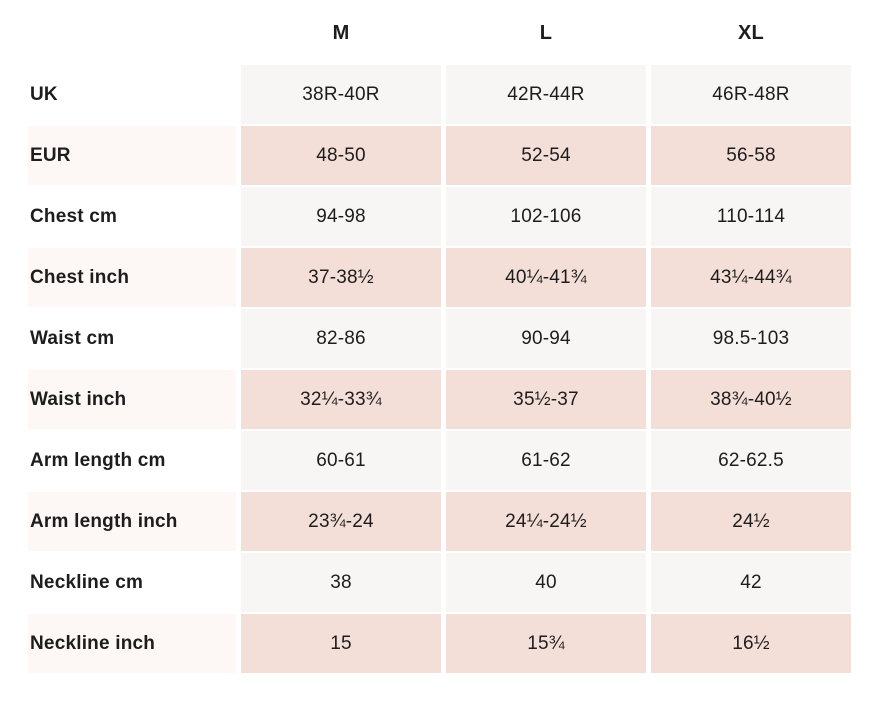 The image size is (880, 718). What do you see at coordinates (751, 399) in the screenshot?
I see `size-cell: 38¾-40½` at bounding box center [751, 399].